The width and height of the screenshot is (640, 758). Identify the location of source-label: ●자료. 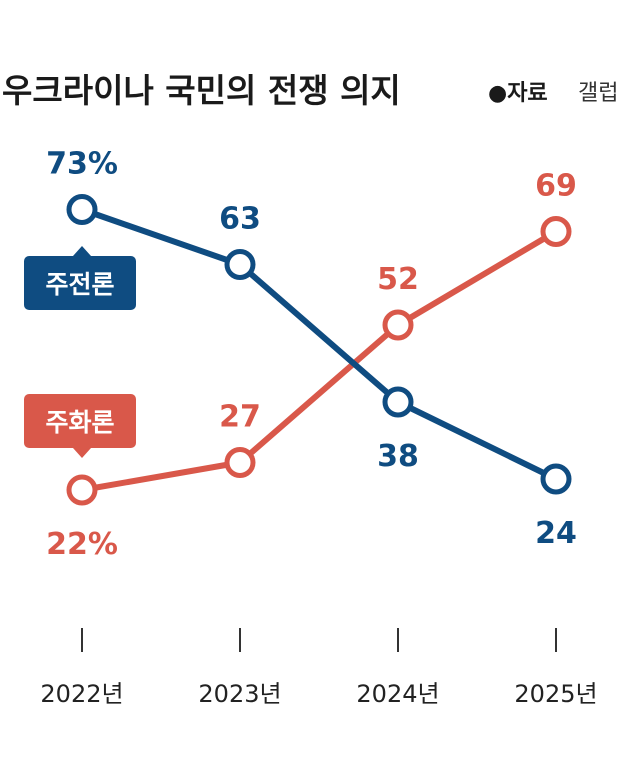
(518, 93).